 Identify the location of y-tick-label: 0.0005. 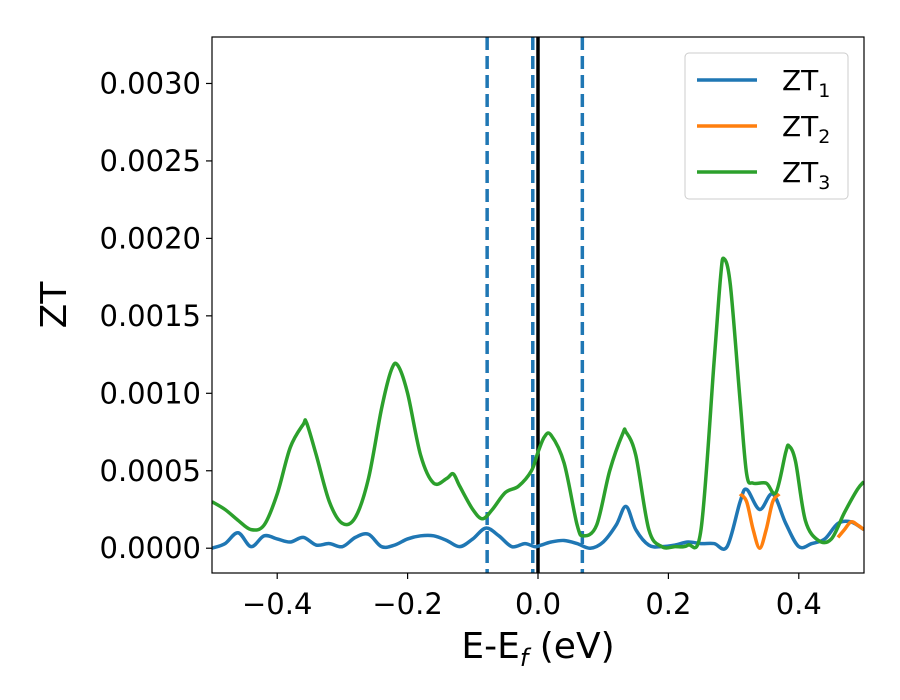
(150, 471).